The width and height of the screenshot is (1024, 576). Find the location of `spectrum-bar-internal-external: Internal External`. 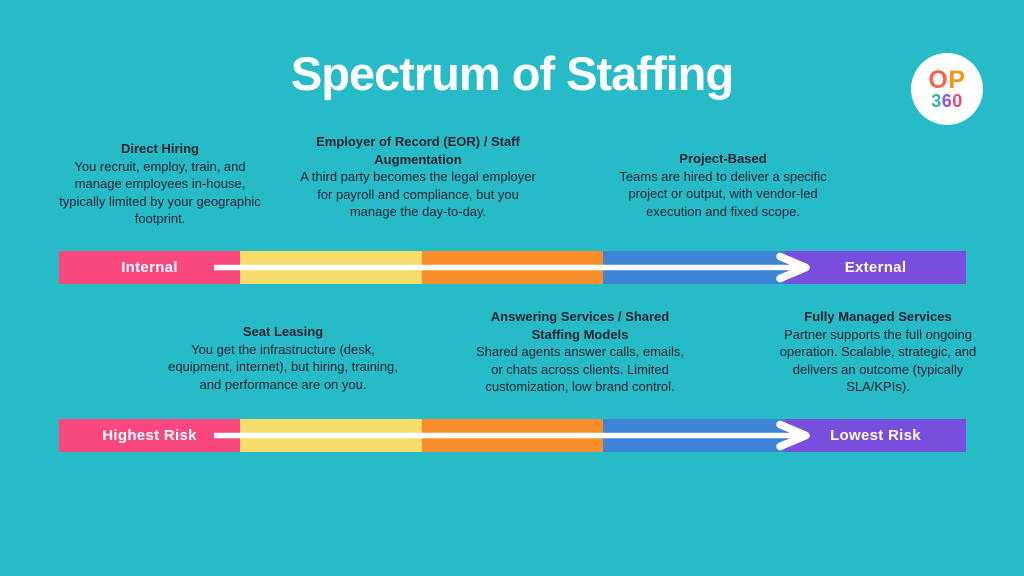

spectrum-bar-internal-external: Internal External is located at coordinates (513, 267).